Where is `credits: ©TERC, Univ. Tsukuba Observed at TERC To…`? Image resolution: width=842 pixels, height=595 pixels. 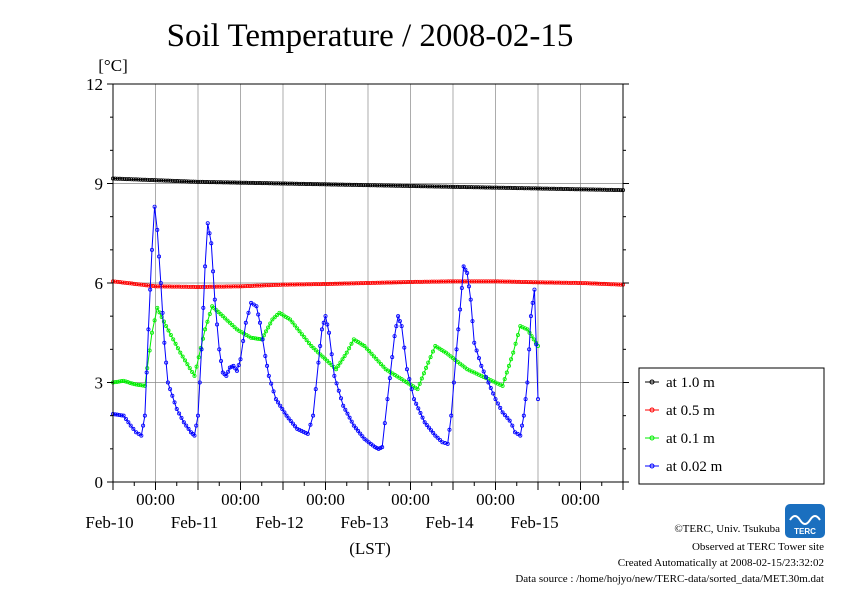
credits: ©TERC, Univ. Tsukuba Observed at TERC To… is located at coordinates (669, 554).